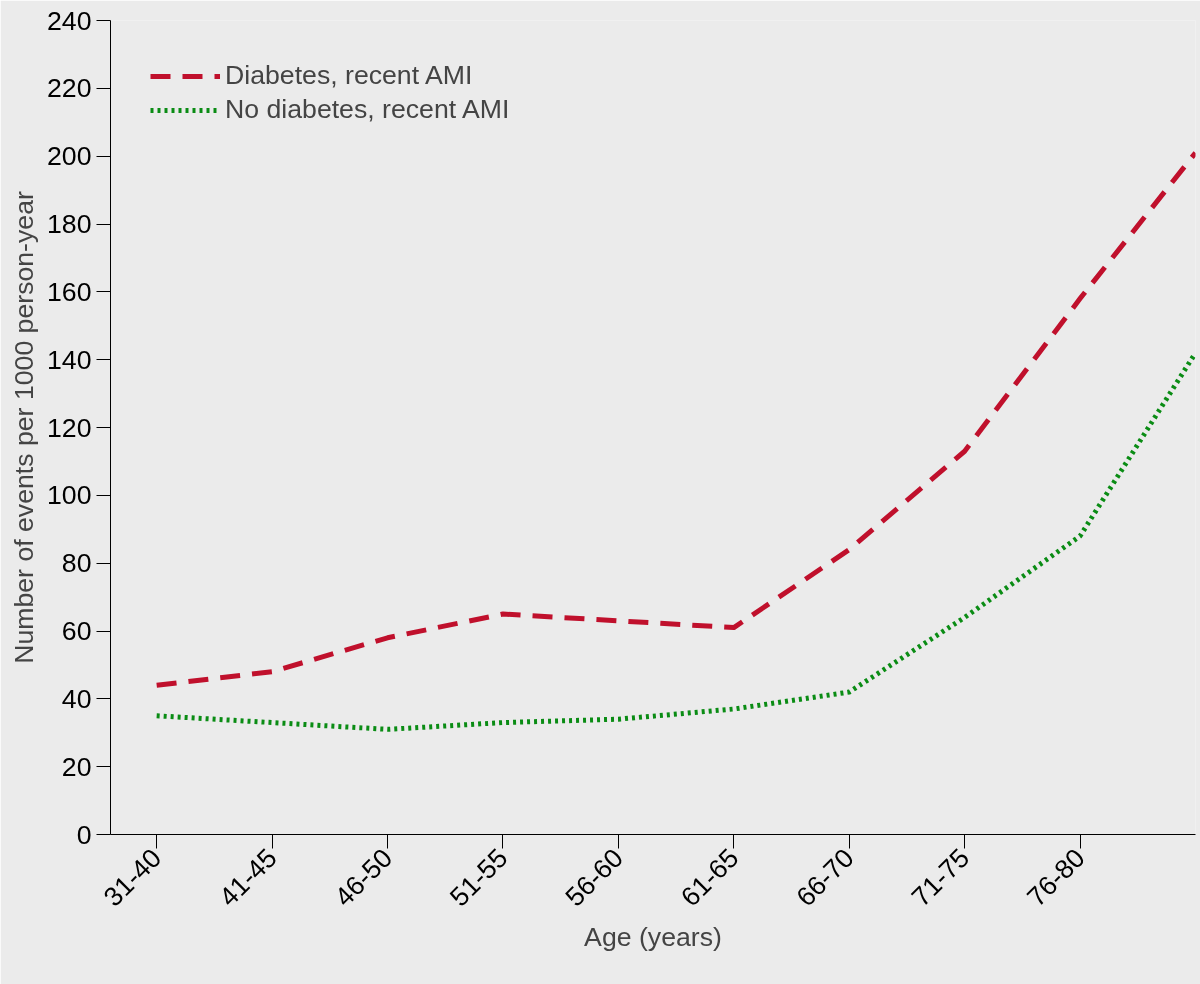  Describe the element at coordinates (69, 20) in the screenshot. I see `y-tick-label: 240` at that location.